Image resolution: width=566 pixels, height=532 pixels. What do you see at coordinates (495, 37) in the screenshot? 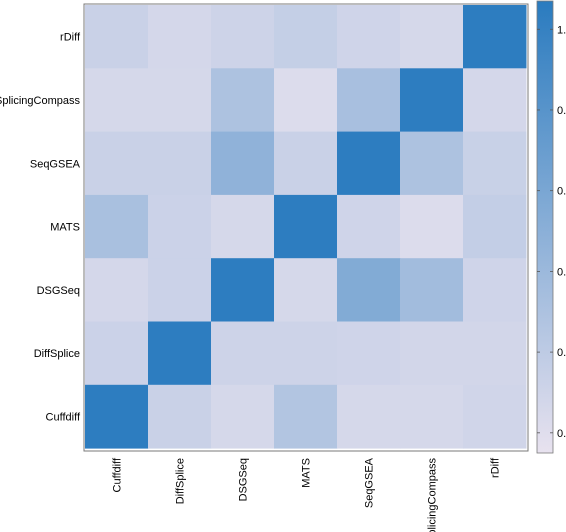
I see `heatmap-cell-rDiff-rDiff` at bounding box center [495, 37].